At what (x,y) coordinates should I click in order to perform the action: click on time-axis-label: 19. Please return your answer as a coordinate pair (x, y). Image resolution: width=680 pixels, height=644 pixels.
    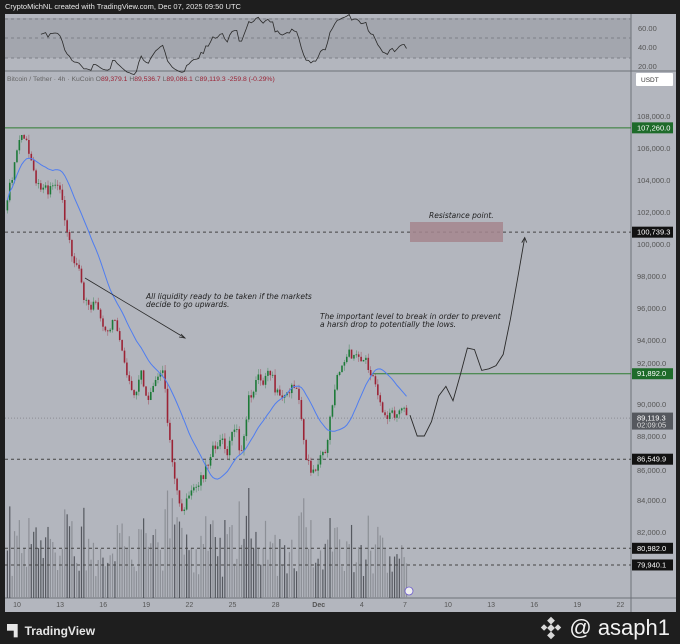
    Looking at the image, I should click on (146, 605).